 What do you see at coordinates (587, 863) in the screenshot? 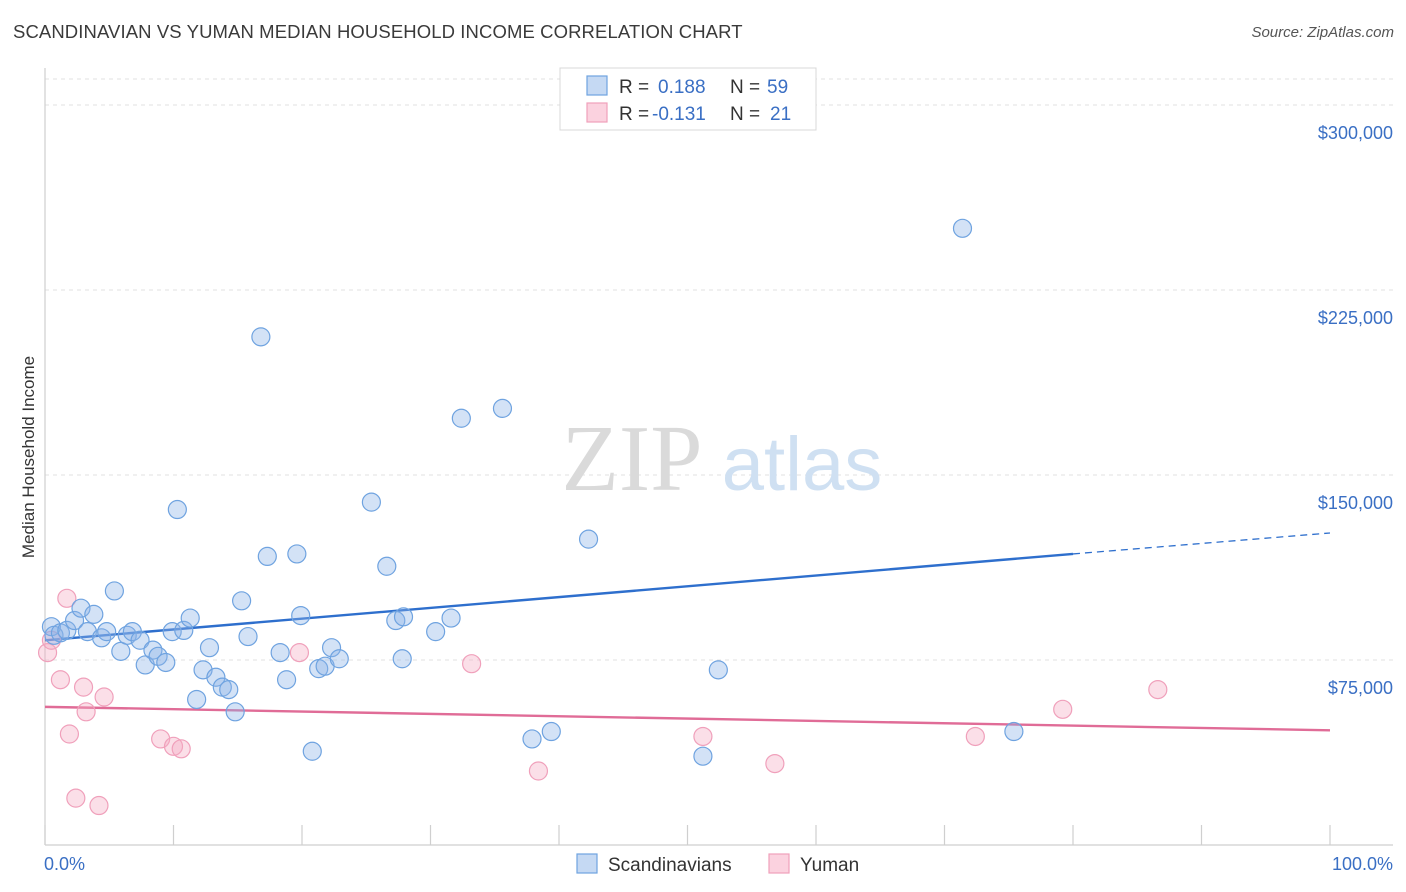
I see `bottom-legend-swatch-scandinavians` at bounding box center [587, 863].